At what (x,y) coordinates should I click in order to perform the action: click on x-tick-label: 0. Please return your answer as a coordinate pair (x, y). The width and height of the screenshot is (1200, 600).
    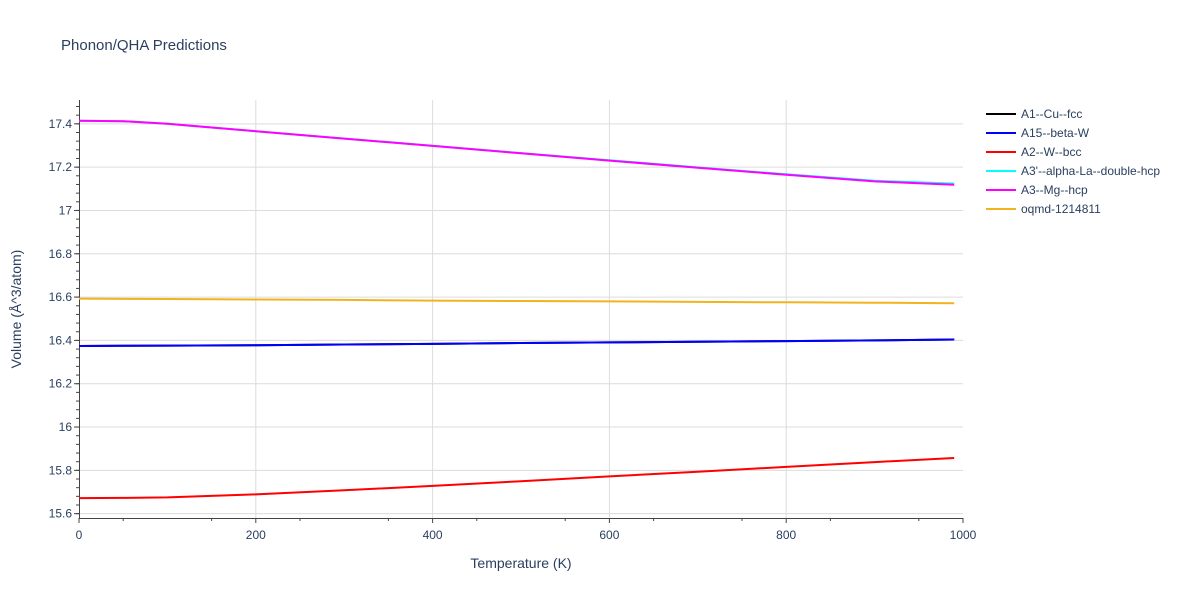
    Looking at the image, I should click on (79, 535).